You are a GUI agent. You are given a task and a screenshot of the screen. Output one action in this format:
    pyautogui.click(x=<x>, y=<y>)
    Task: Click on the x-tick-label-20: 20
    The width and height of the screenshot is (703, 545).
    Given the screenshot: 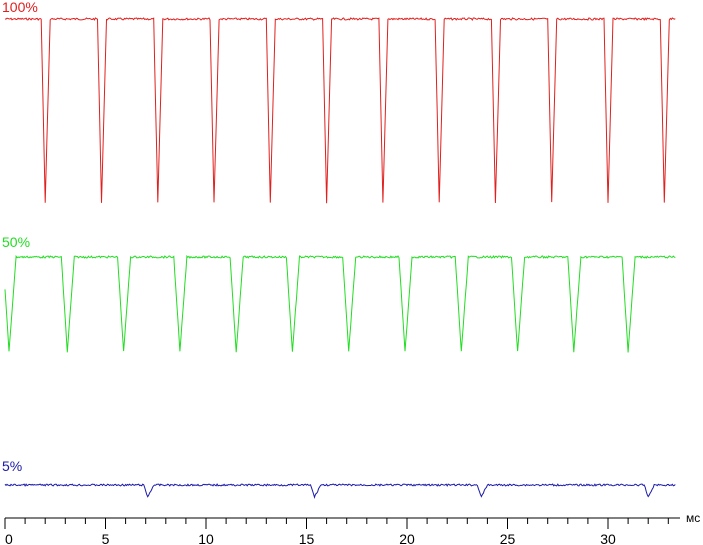 What is the action you would take?
    pyautogui.click(x=407, y=538)
    